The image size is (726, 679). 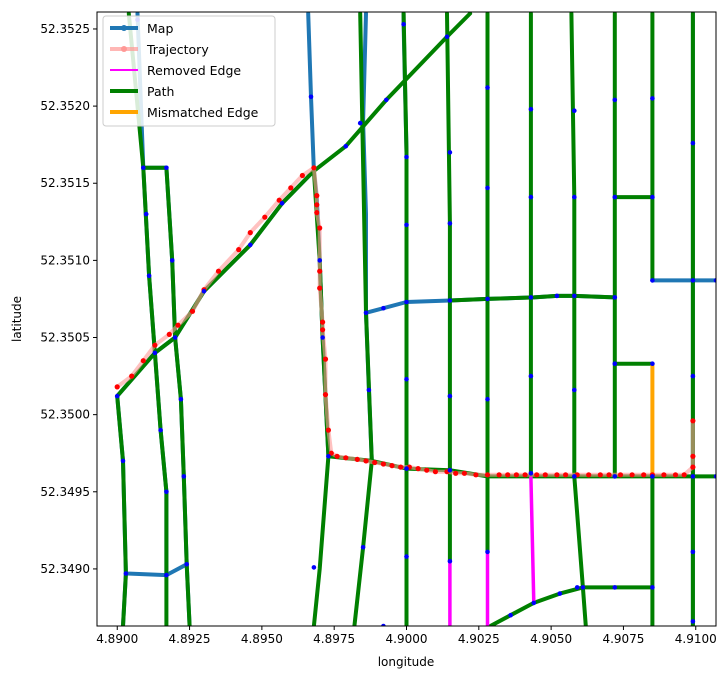 What do you see at coordinates (177, 49) in the screenshot?
I see `legend-label-trajectory: Trajectory` at bounding box center [177, 49].